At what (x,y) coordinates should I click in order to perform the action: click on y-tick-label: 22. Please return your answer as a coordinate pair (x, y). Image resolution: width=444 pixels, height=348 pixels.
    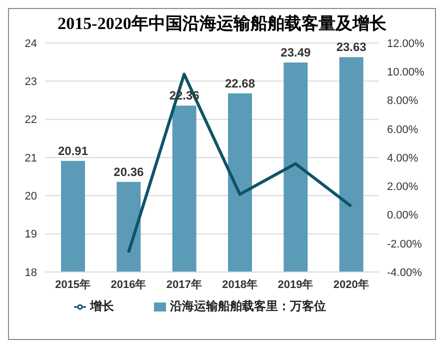
    Looking at the image, I should click on (30, 120).